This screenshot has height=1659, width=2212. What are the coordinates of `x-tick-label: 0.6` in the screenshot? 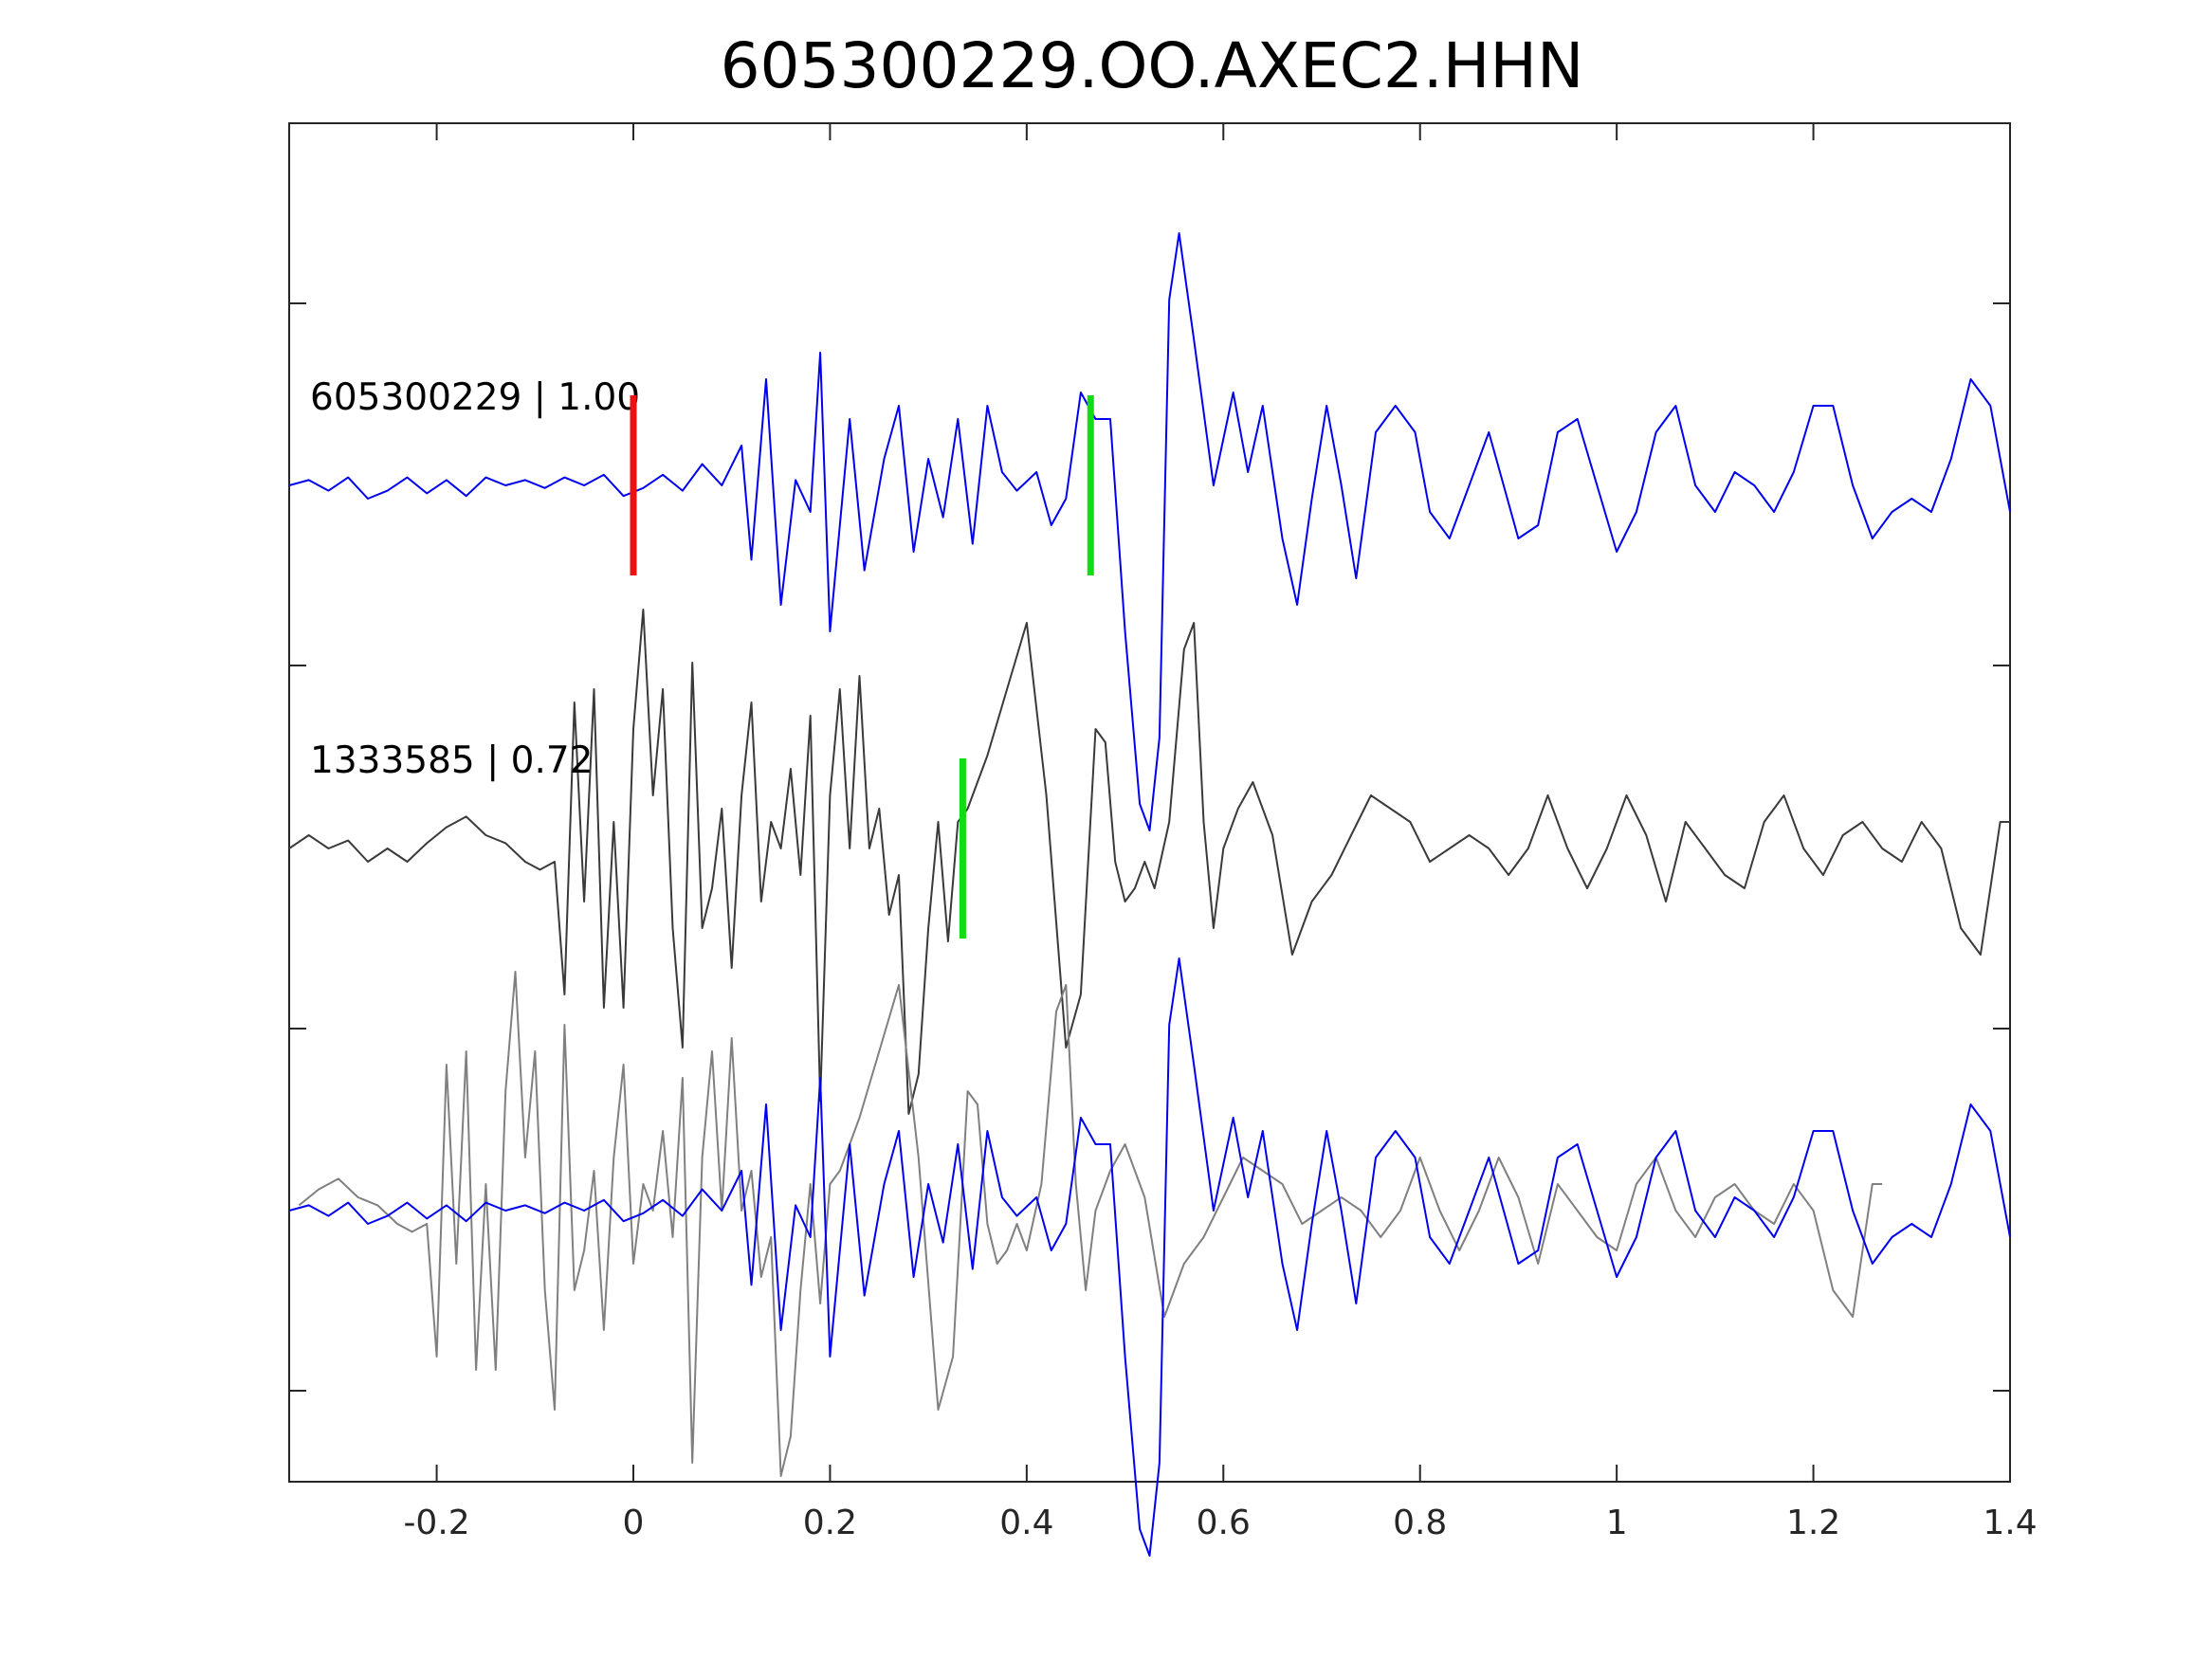 It's located at (1224, 1523).